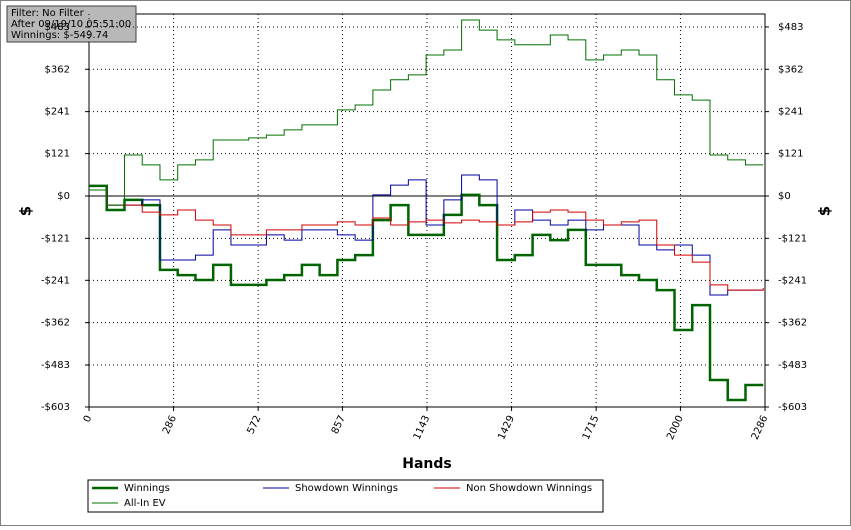  Describe the element at coordinates (825, 211) in the screenshot. I see `y2-axis-label: $` at that location.